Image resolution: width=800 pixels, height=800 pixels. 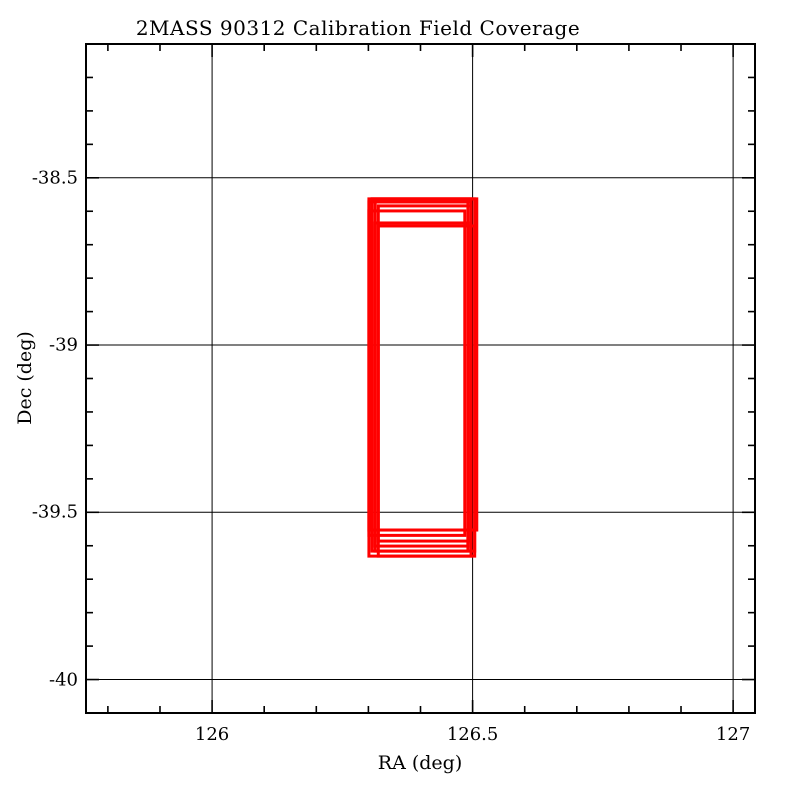 What do you see at coordinates (63, 345) in the screenshot?
I see `y-tick-label: -39` at bounding box center [63, 345].